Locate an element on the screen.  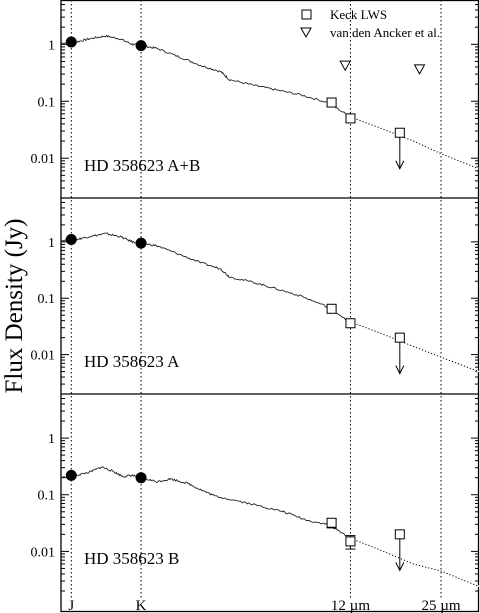
legend is located at coordinates (306, 24).